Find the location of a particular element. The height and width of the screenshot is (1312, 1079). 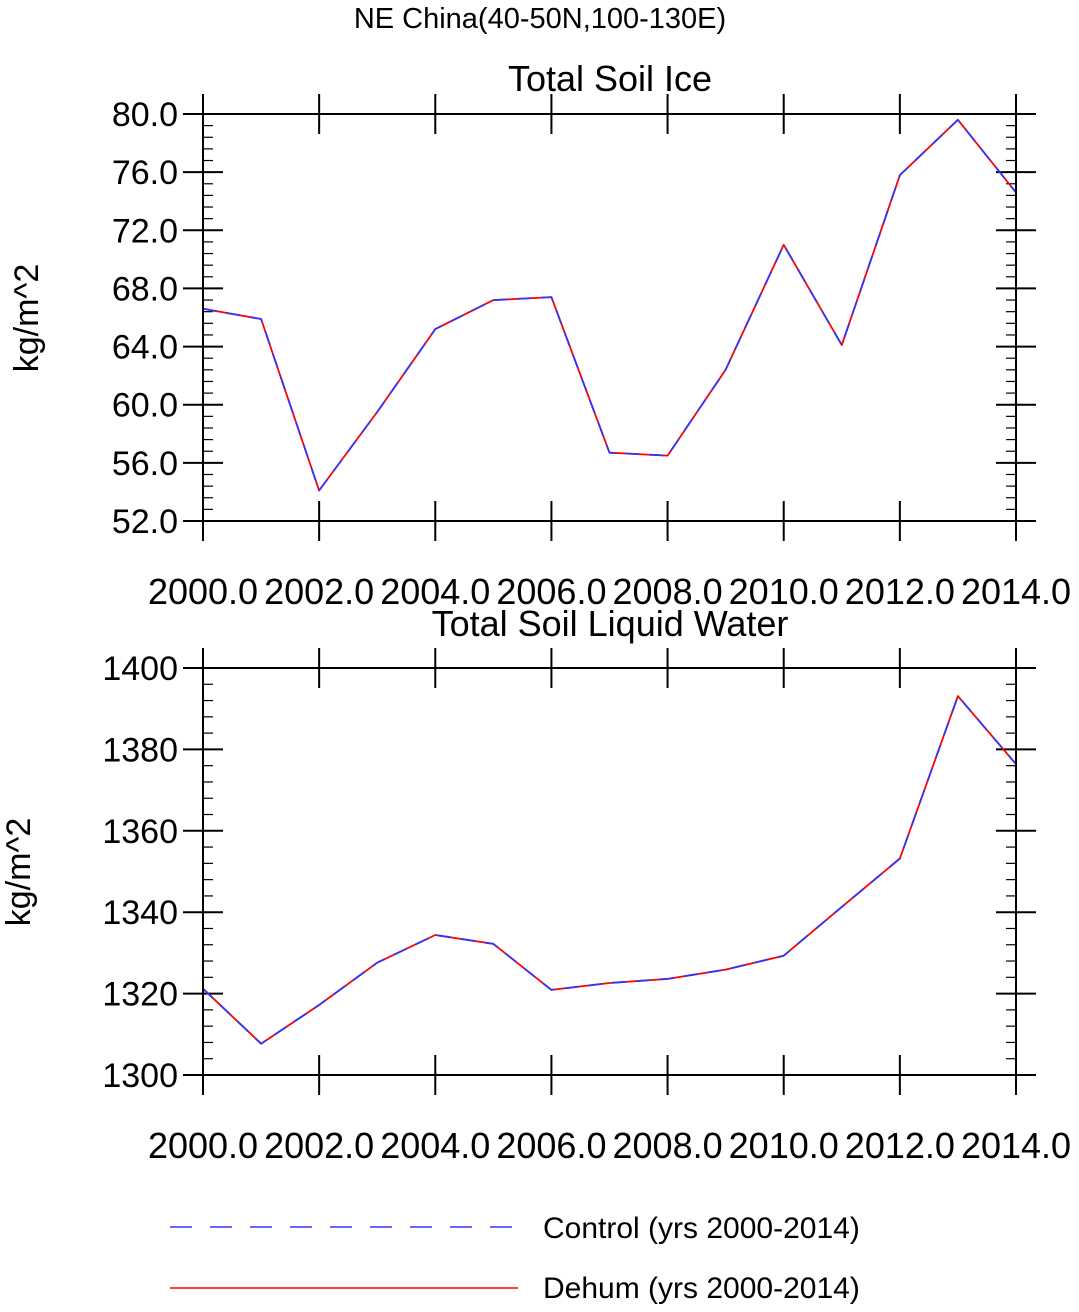

legend-label-control: Control (yrs 2000-2014) is located at coordinates (701, 1228).